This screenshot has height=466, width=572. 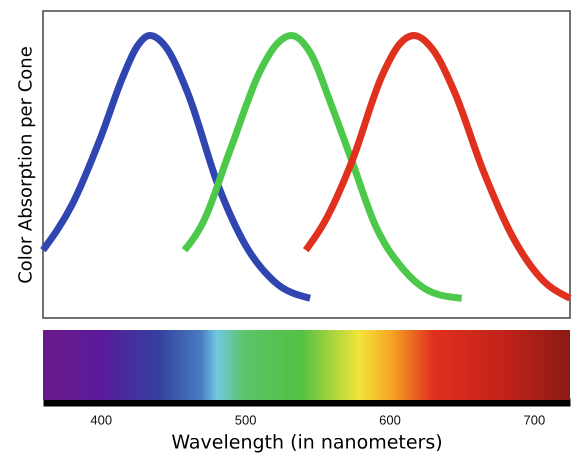 I want to click on x-axis-title: Wavelength (in nanometers), so click(x=307, y=443).